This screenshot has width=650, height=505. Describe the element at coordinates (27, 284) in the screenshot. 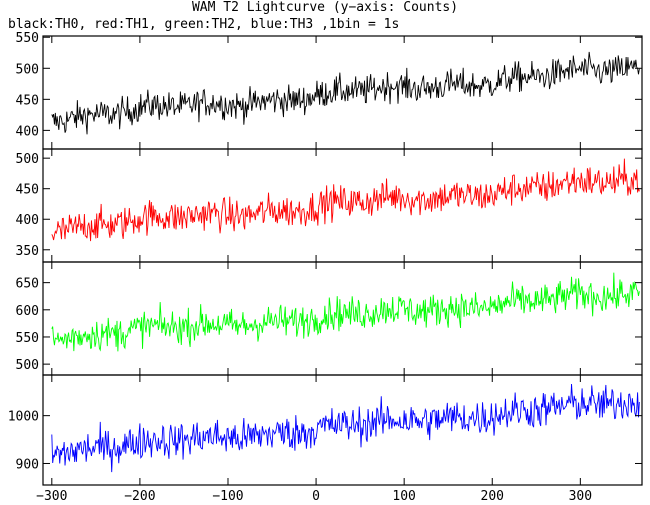

I see `y-tick-label: 650` at that location.